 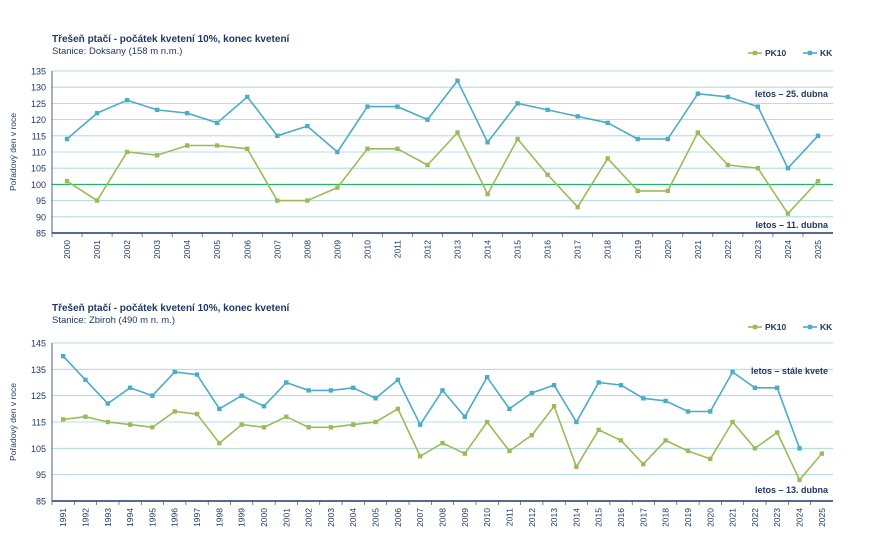 What do you see at coordinates (117, 51) in the screenshot?
I see `chart-subtitle: Stanice: Doksany (158 m n.m.)` at bounding box center [117, 51].